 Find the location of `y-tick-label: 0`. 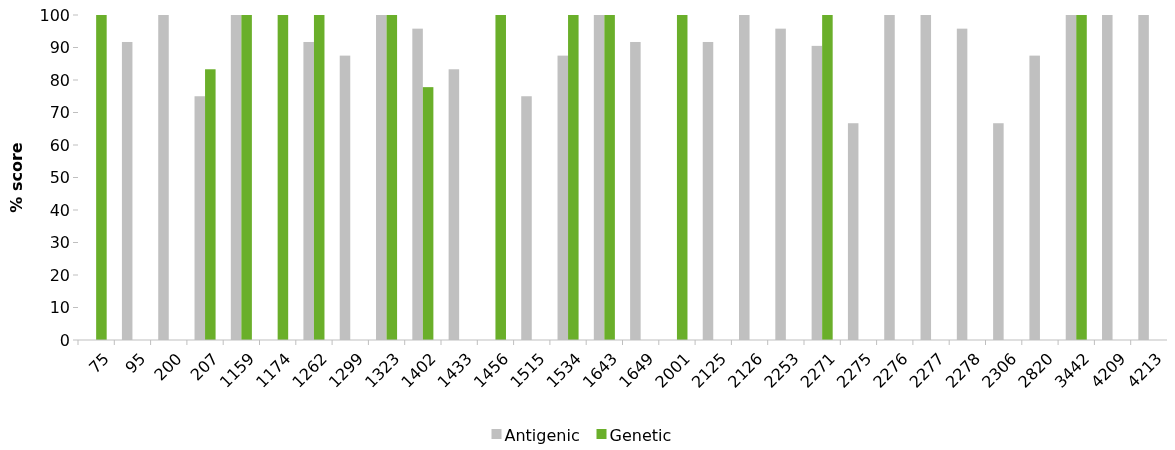

y-tick-label: 0 is located at coordinates (64, 340).